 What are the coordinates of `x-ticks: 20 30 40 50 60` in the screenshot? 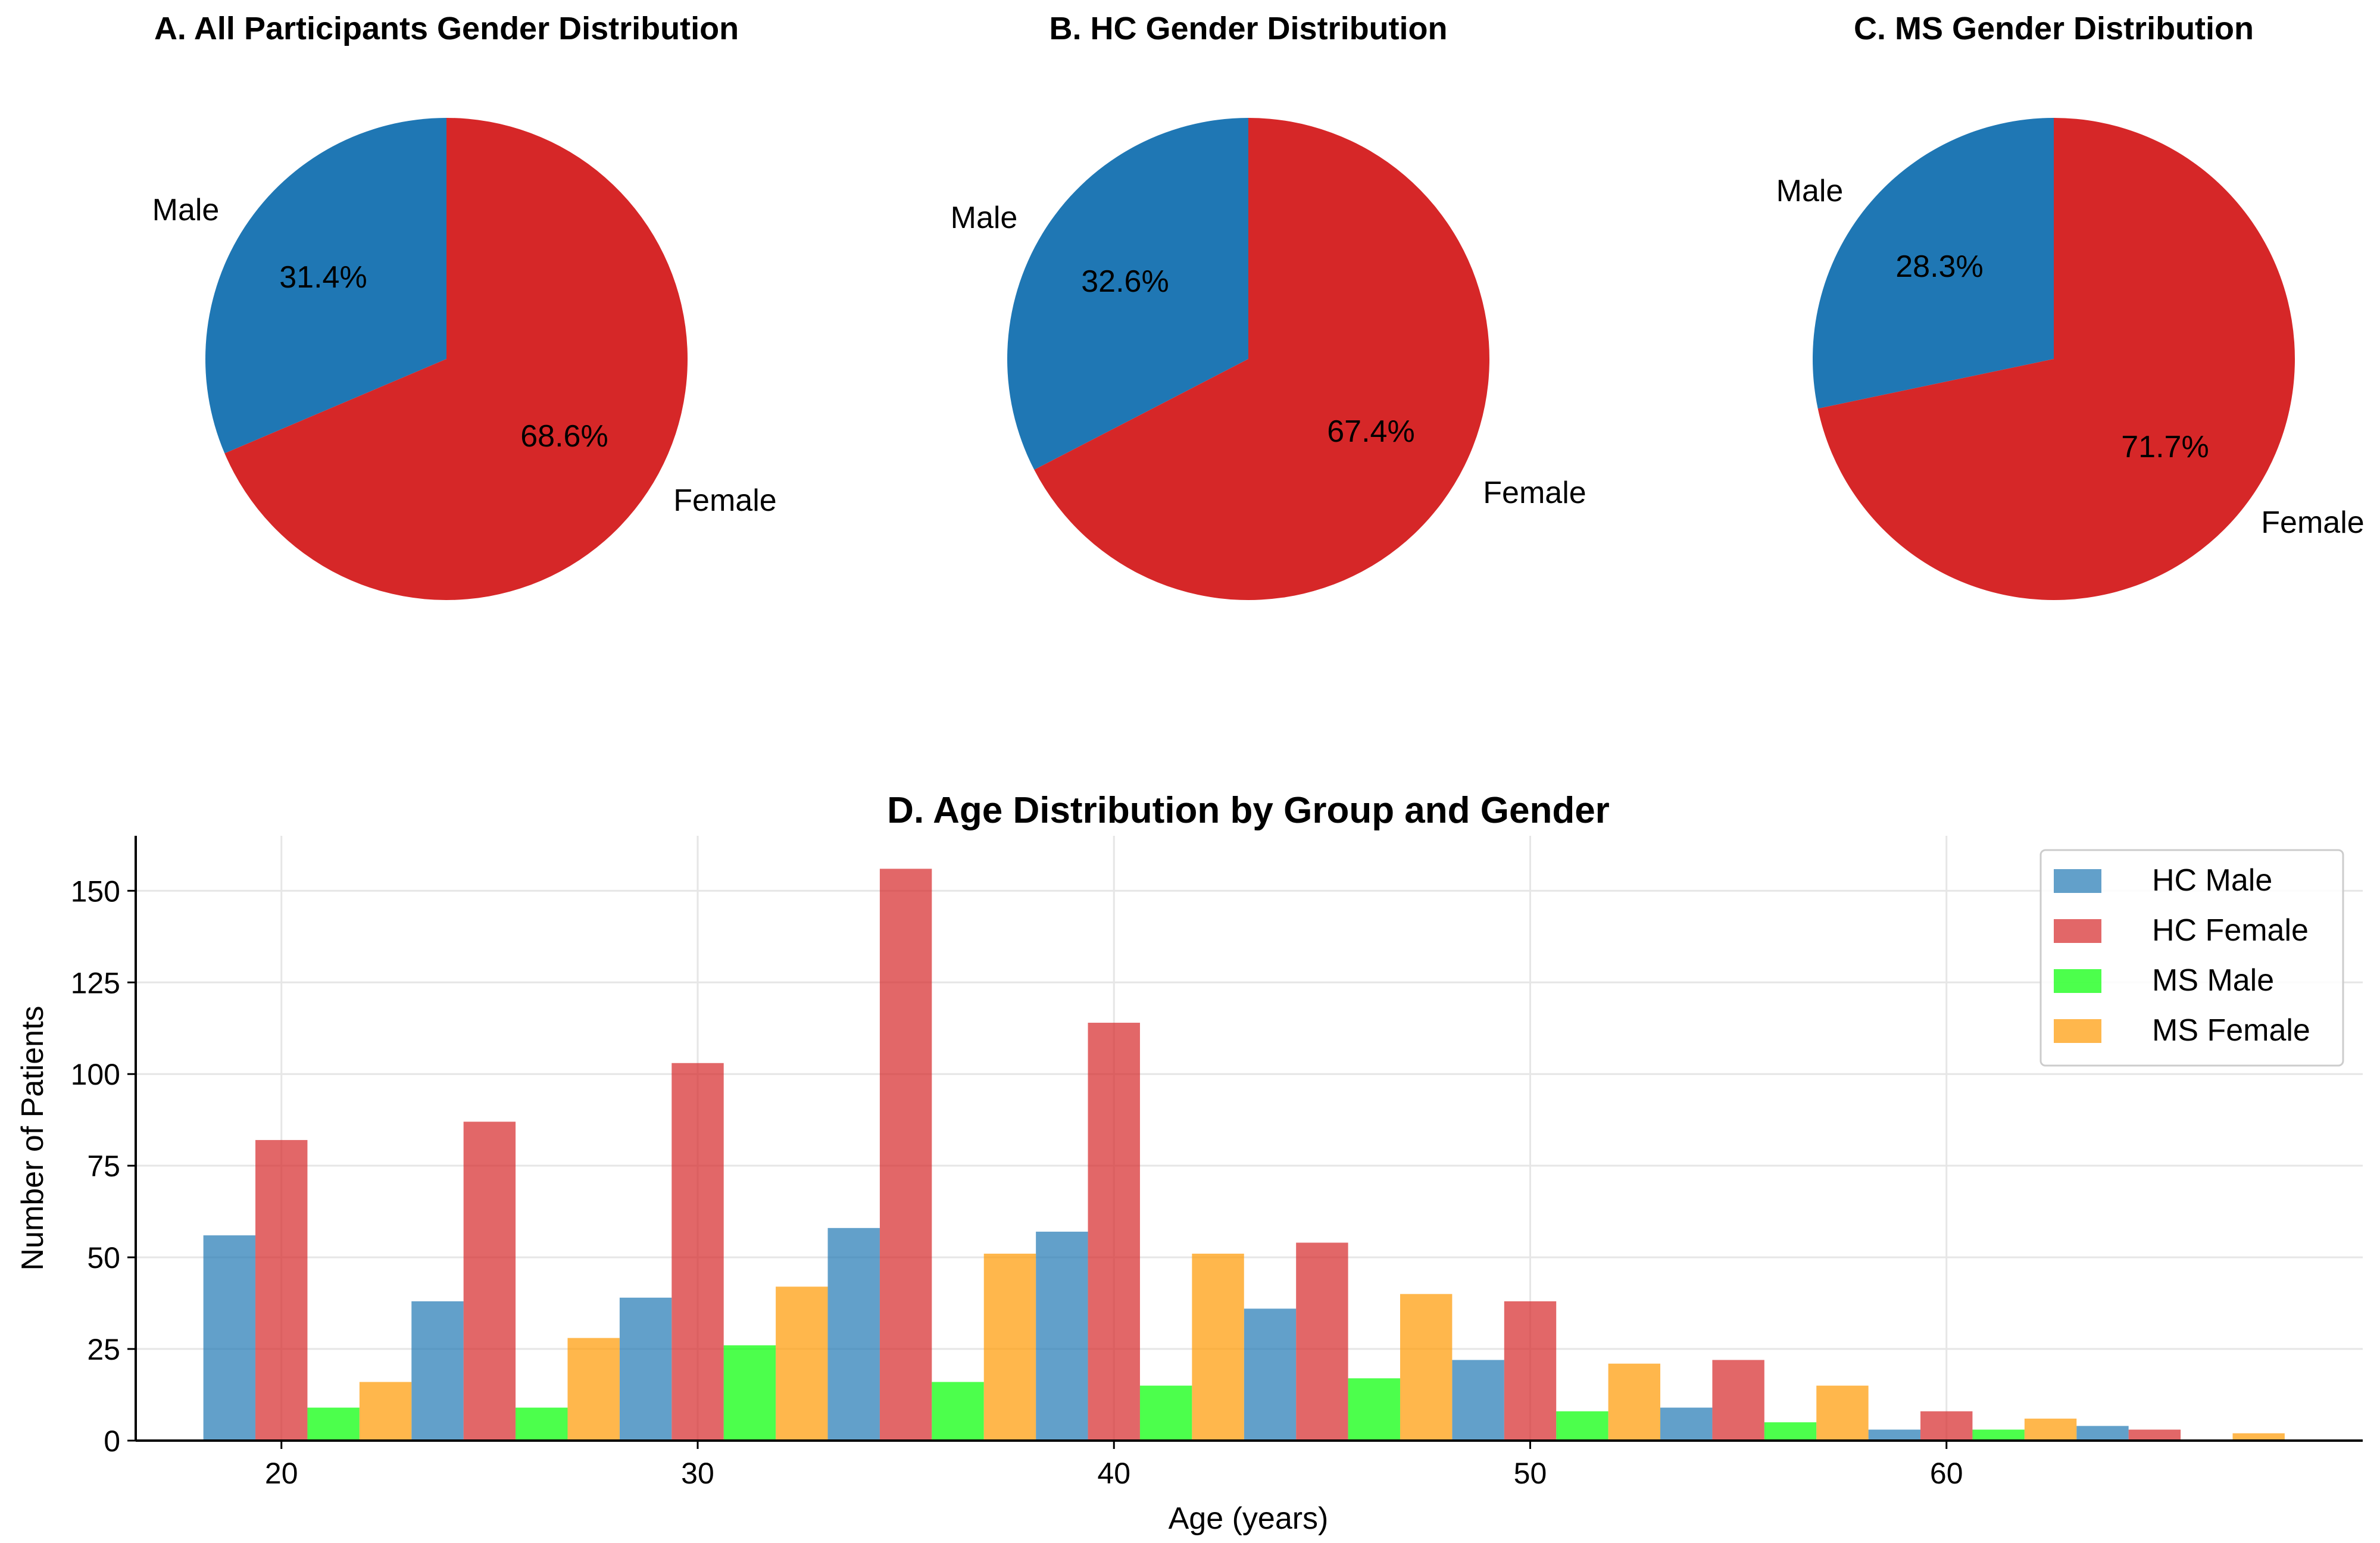 It's located at (1114, 1465).